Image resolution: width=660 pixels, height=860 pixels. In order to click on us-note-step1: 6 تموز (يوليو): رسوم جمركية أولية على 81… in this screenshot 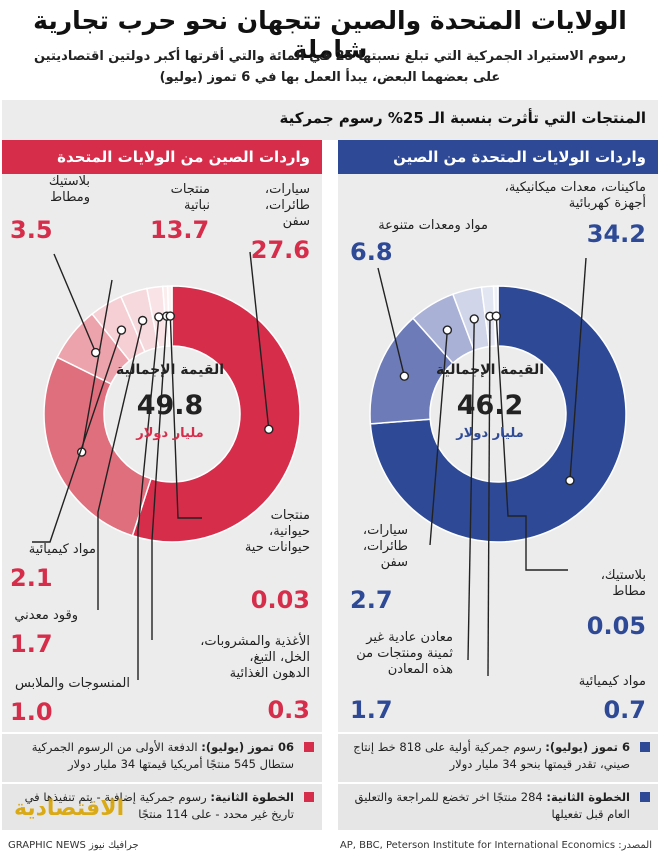, I will do `click(498, 758)`.